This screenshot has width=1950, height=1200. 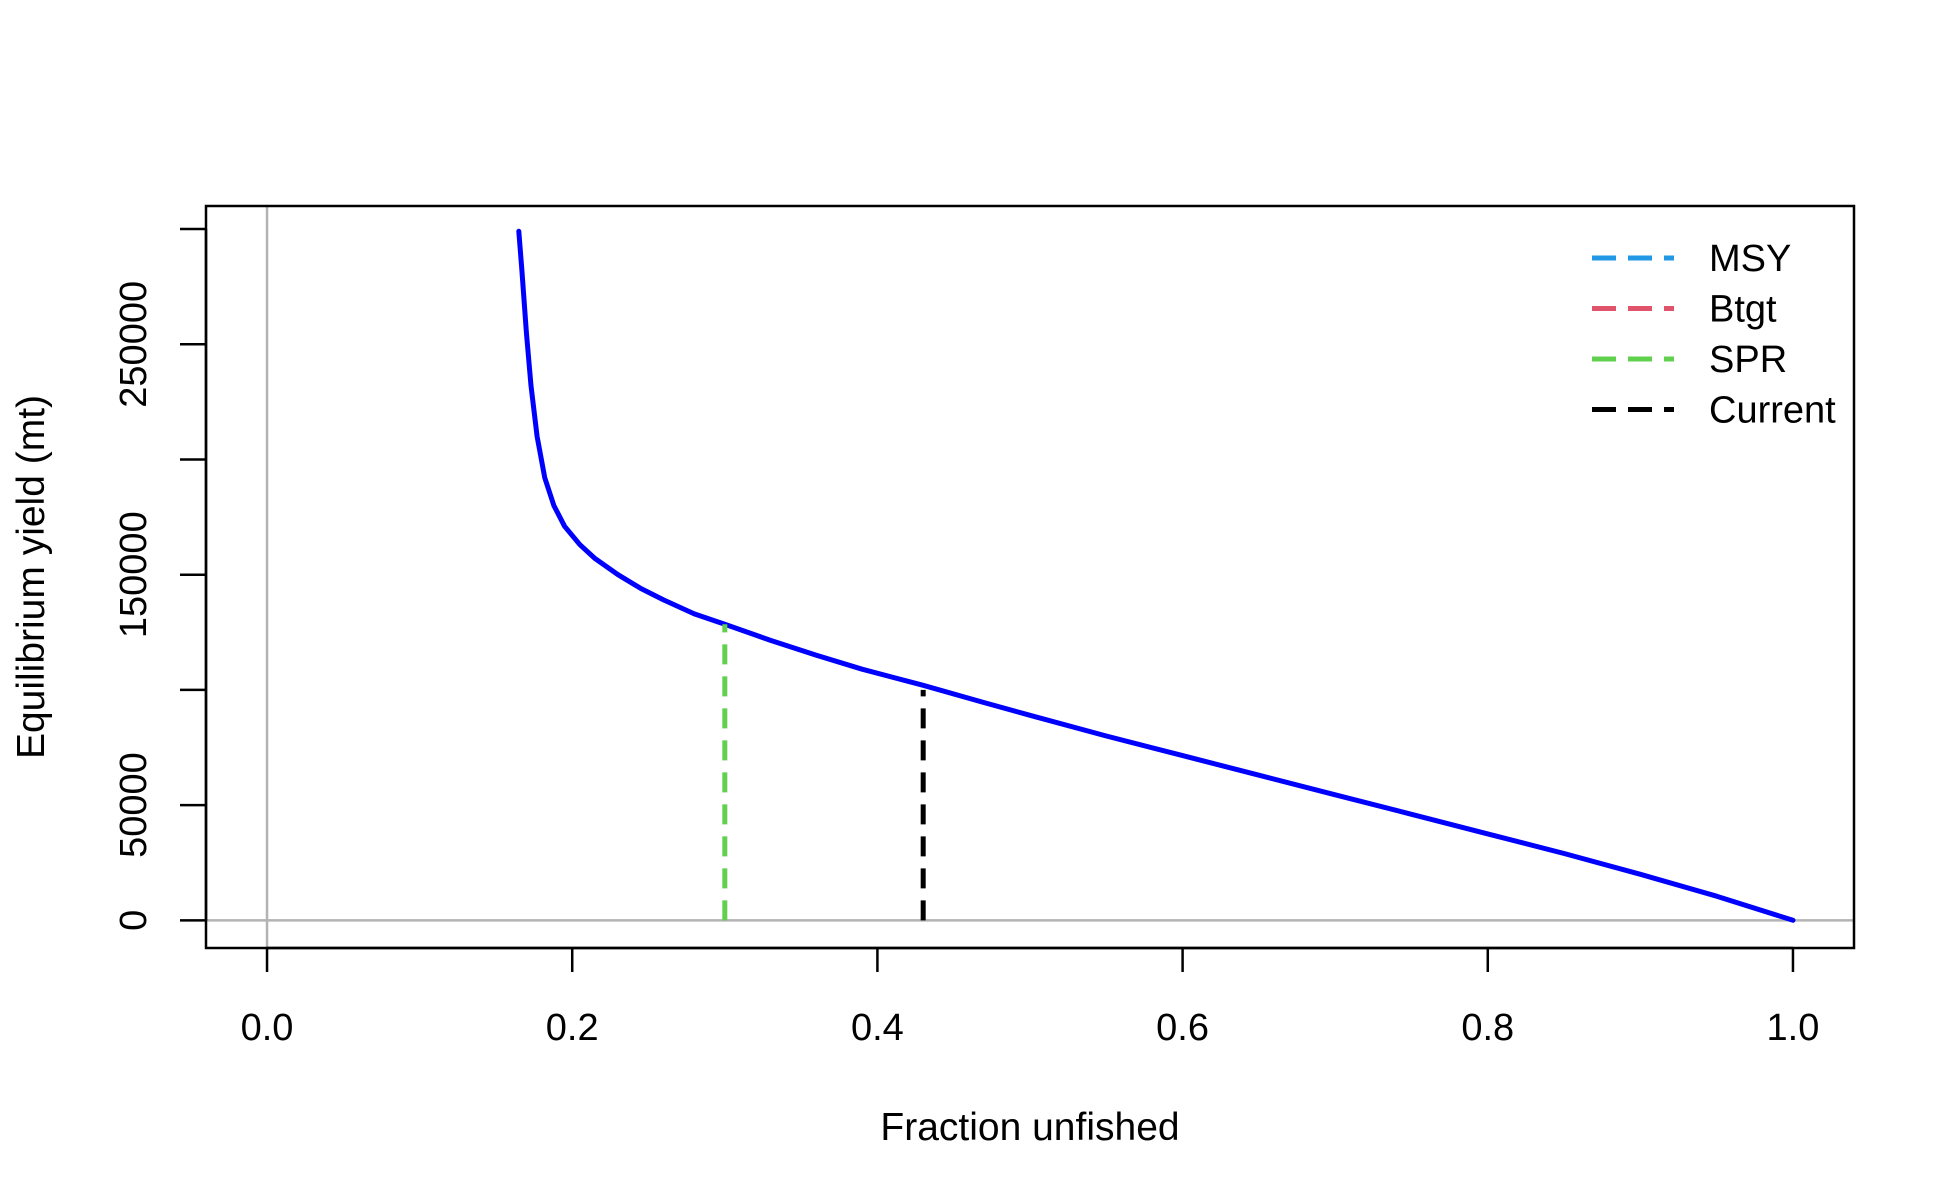 I want to click on legend: MSY Btgt SPR Current, so click(x=1714, y=335).